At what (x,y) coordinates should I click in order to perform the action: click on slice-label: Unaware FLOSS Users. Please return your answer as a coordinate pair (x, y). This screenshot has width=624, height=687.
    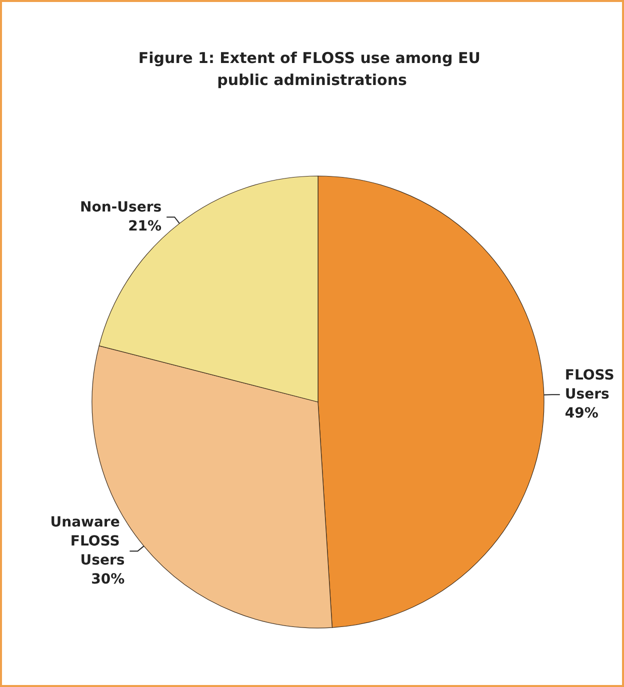
    Looking at the image, I should click on (87, 541).